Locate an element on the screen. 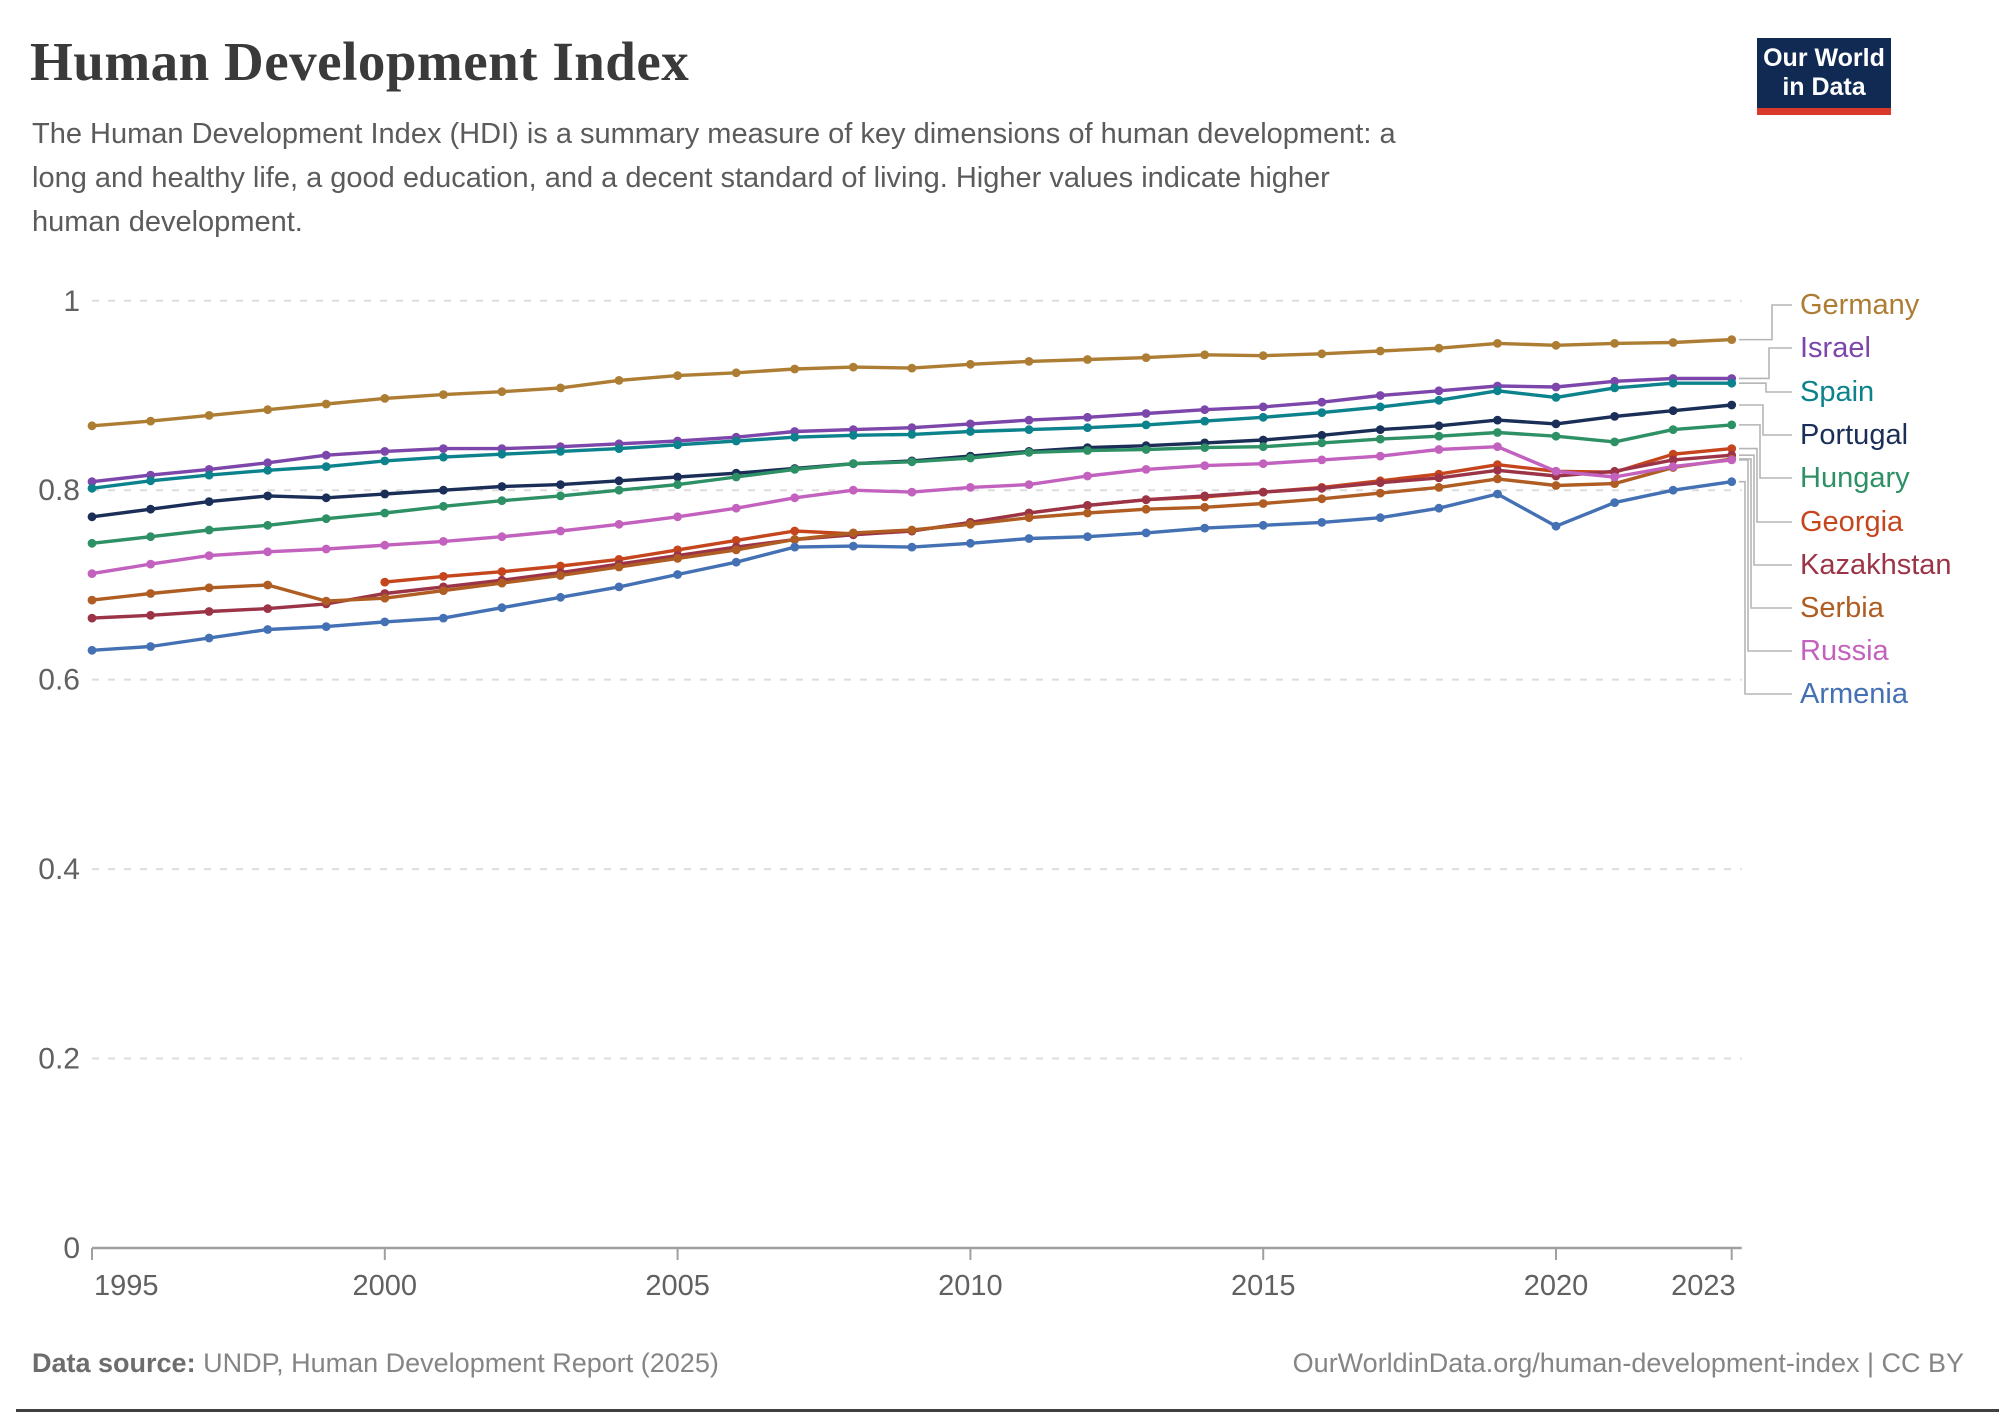  point-hungary-2006 is located at coordinates (736, 477).